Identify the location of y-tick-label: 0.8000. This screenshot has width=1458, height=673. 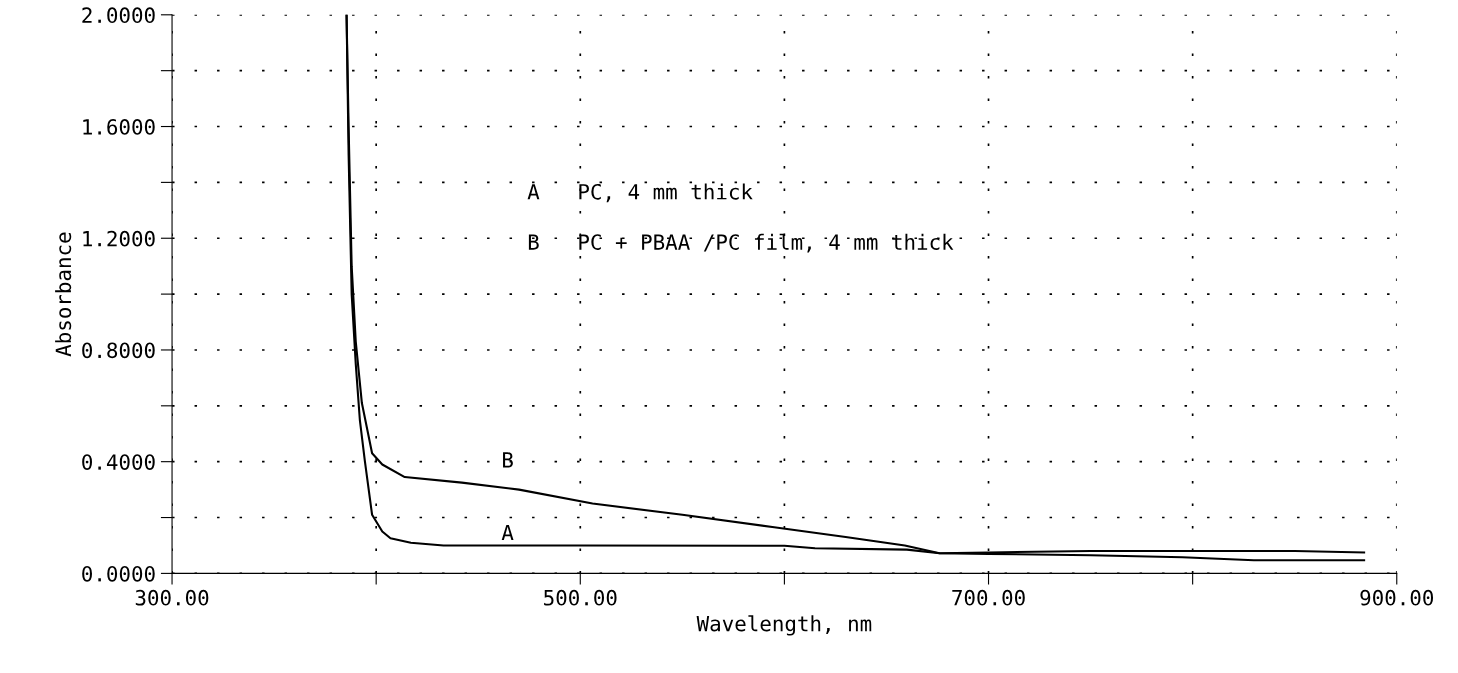
(118, 350).